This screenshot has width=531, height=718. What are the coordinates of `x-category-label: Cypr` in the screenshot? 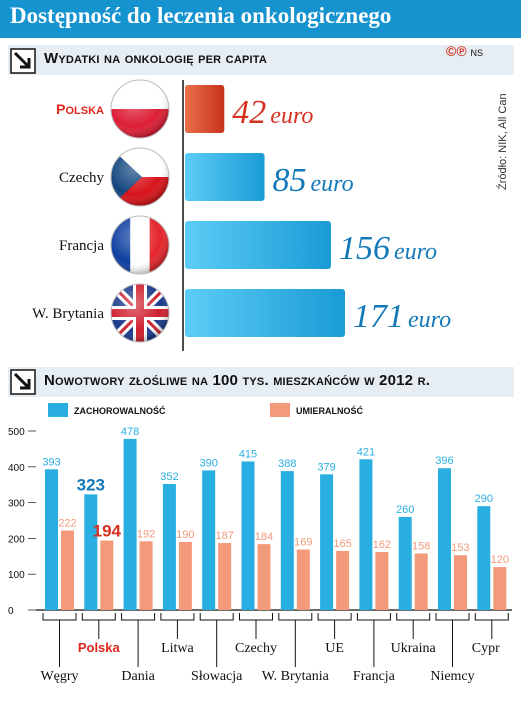 It's located at (486, 648).